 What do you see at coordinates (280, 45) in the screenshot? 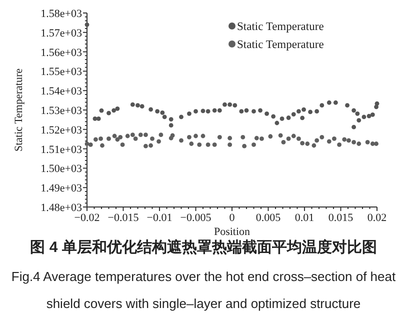
I see `legend-label: Static Temperature` at bounding box center [280, 45].